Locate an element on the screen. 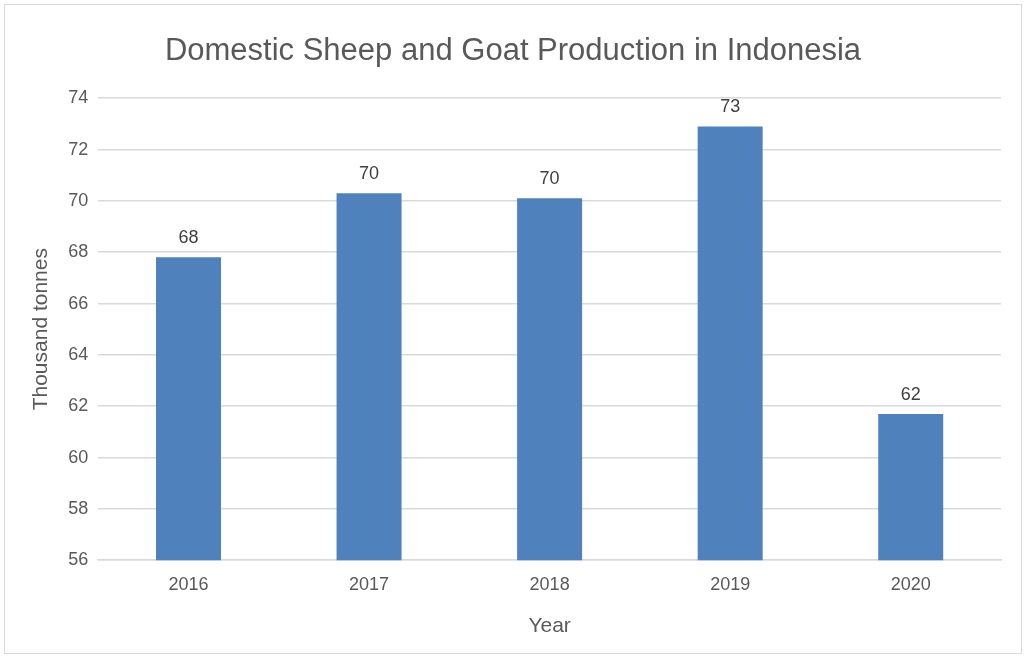  data-label: 73 is located at coordinates (730, 106).